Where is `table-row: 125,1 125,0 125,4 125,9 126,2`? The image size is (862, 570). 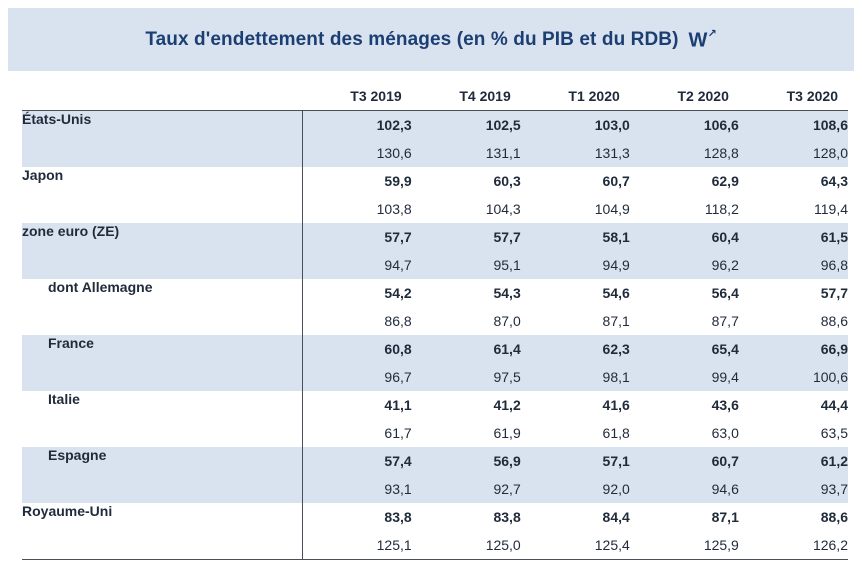
table-row: 125,1 125,0 125,4 125,9 126,2 is located at coordinates (435, 545).